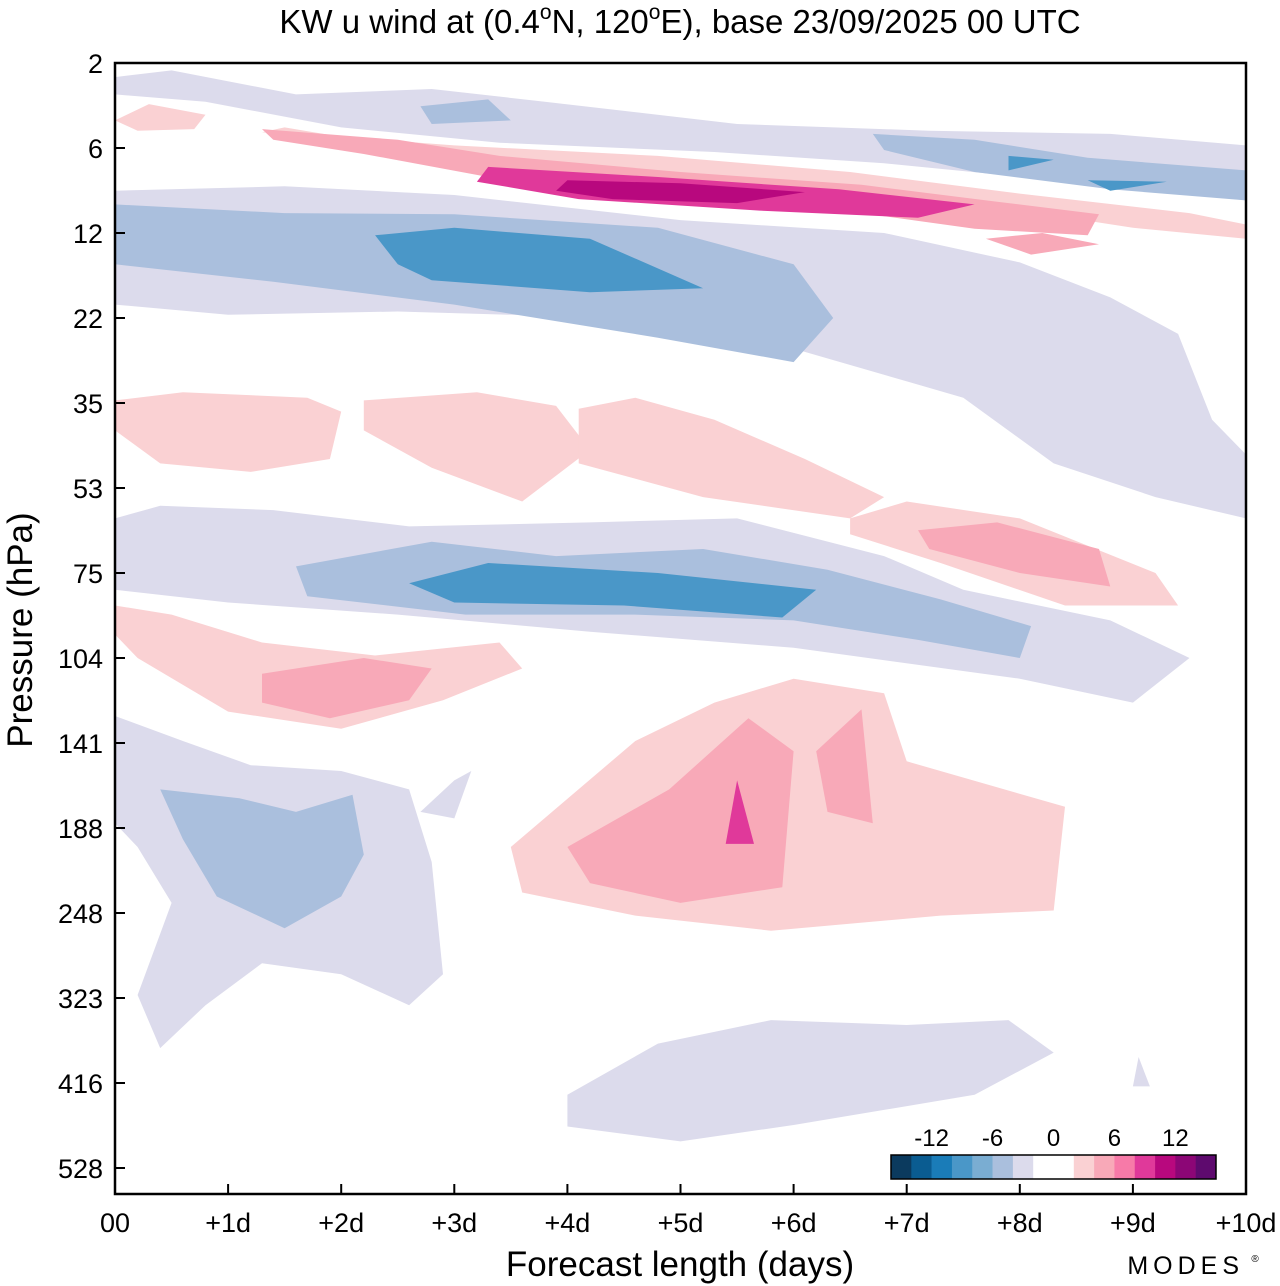  What do you see at coordinates (1133, 1223) in the screenshot?
I see `x-tick-label-9: +9d` at bounding box center [1133, 1223].